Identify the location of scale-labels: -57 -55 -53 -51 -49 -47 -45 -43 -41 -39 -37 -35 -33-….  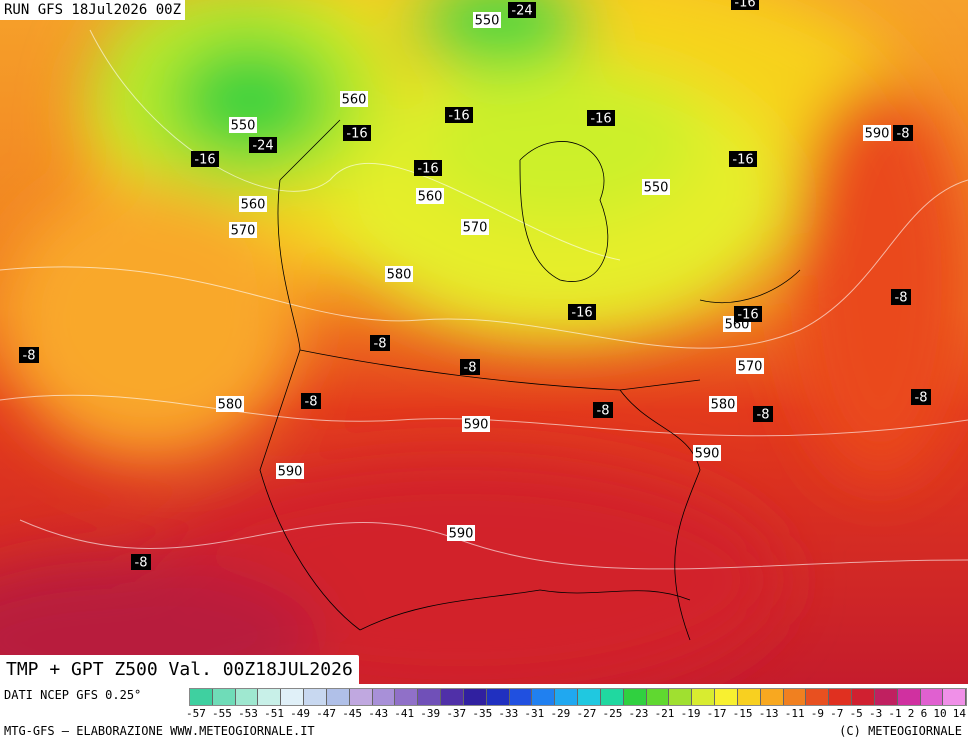
(576, 713).